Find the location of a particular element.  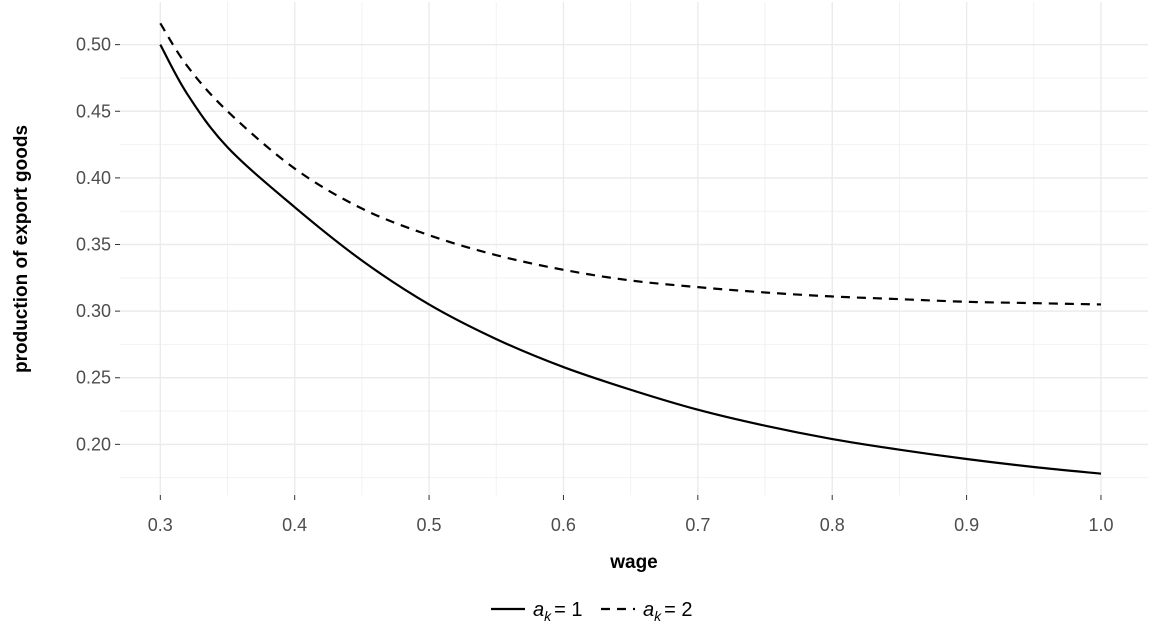

y-tick-label: 0.20 is located at coordinates (93, 444).